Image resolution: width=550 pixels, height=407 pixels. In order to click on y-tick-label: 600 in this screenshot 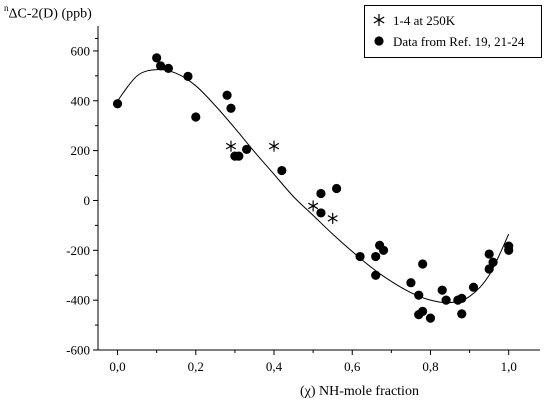, I will do `click(81, 50)`.